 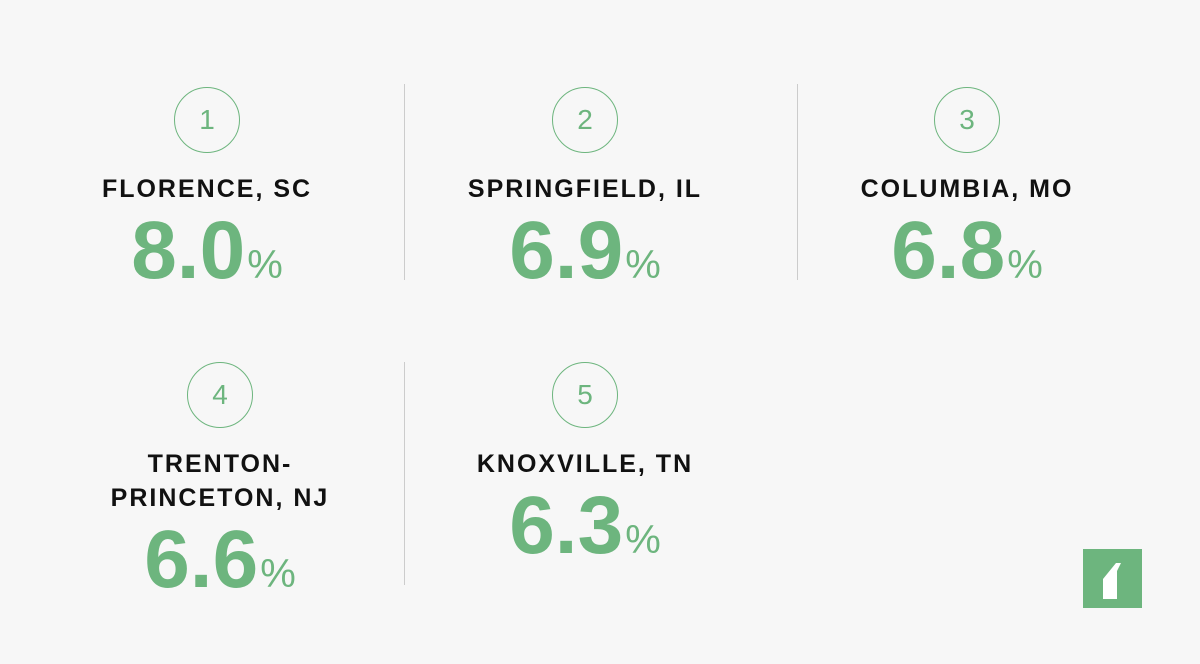 I want to click on value-number: 6.3, so click(x=566, y=525).